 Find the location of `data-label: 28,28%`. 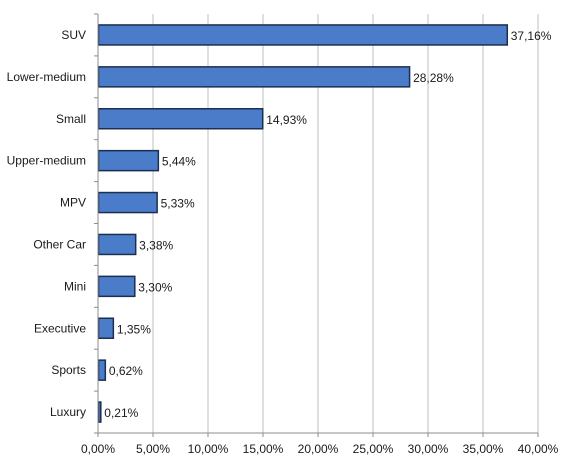

data-label: 28,28% is located at coordinates (433, 78).